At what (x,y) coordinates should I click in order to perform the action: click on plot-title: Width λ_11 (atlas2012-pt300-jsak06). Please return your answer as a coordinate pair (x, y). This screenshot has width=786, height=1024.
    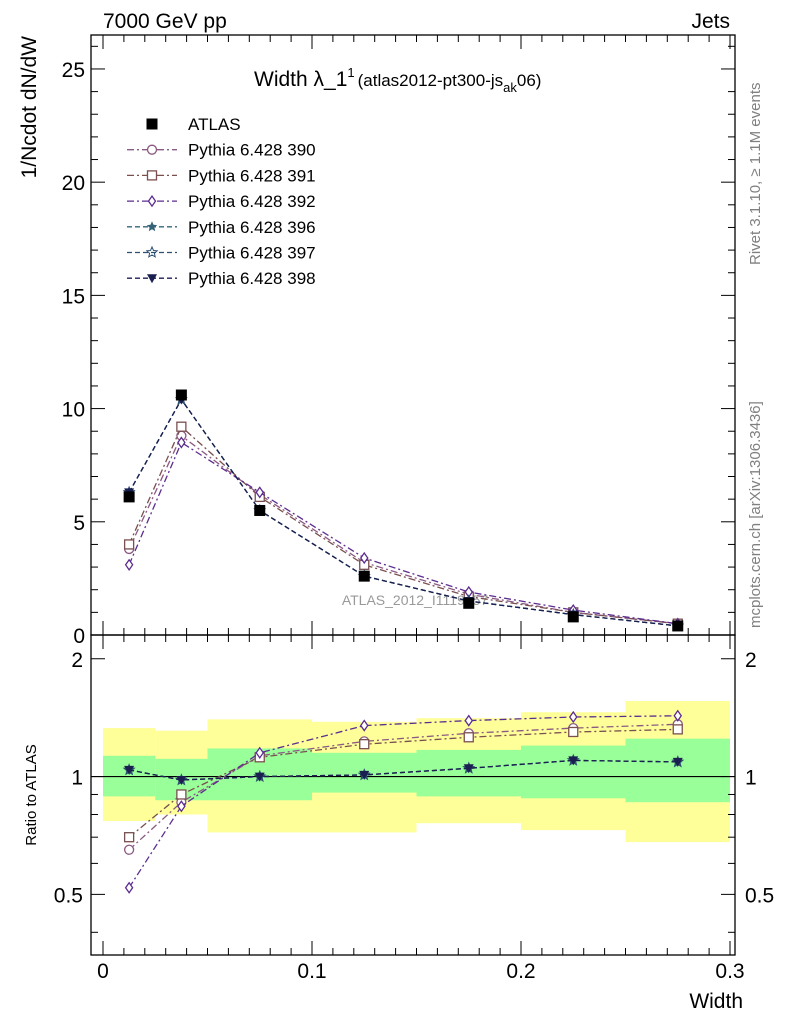
    Looking at the image, I should click on (397, 80).